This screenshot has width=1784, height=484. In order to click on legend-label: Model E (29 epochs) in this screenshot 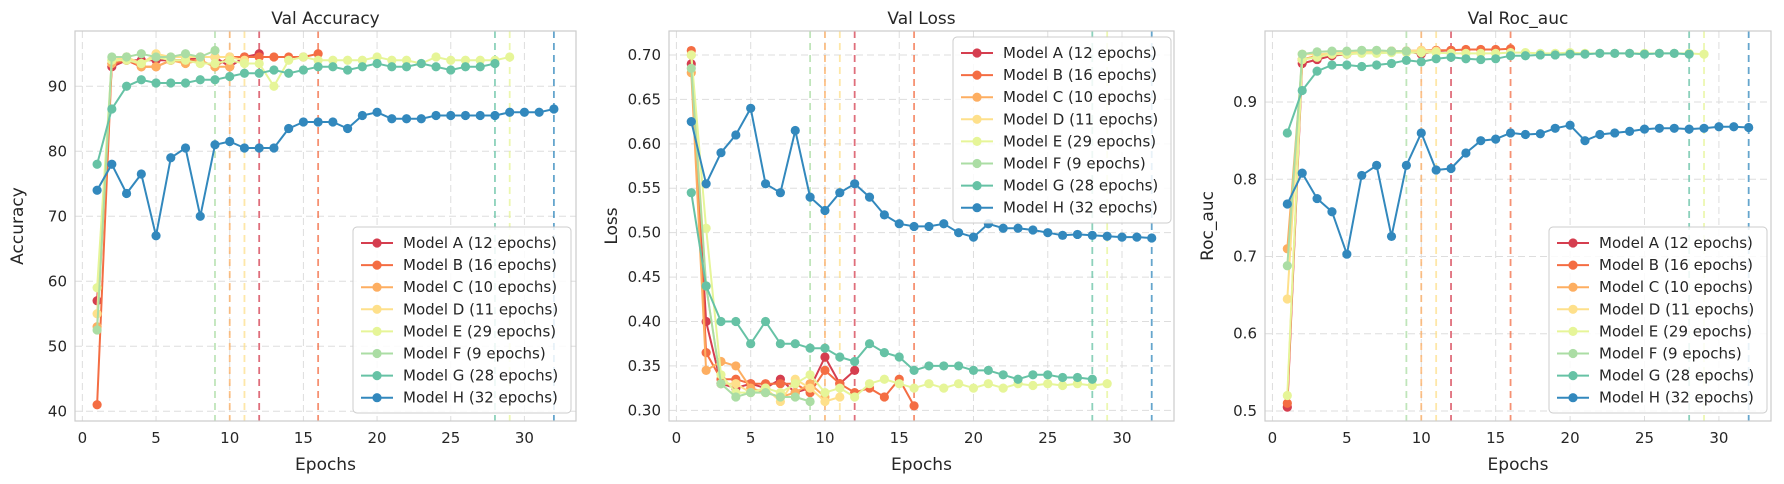, I will do `click(479, 331)`.